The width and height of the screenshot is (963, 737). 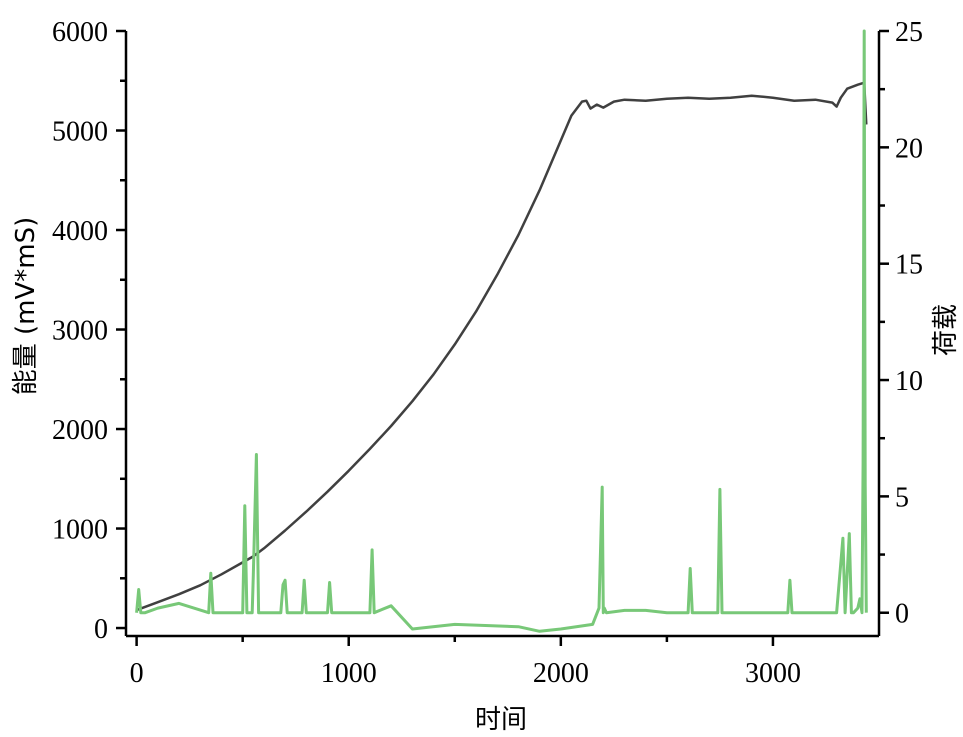 What do you see at coordinates (561, 673) in the screenshot?
I see `x-tick-label: 2000` at bounding box center [561, 673].